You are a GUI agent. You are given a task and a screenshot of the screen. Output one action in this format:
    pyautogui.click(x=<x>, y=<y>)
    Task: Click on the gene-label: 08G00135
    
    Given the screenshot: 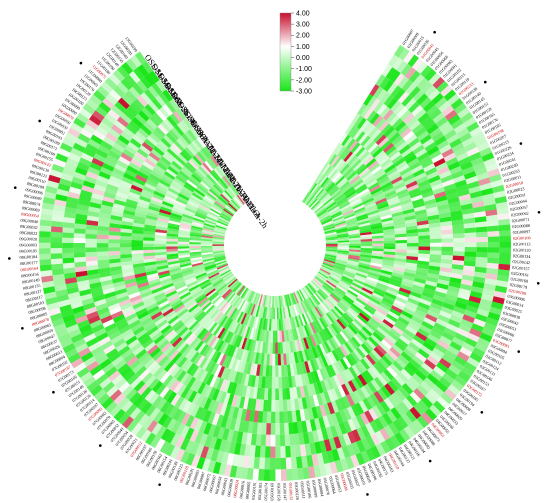 What is the action you would take?
    pyautogui.click(x=32, y=287)
    